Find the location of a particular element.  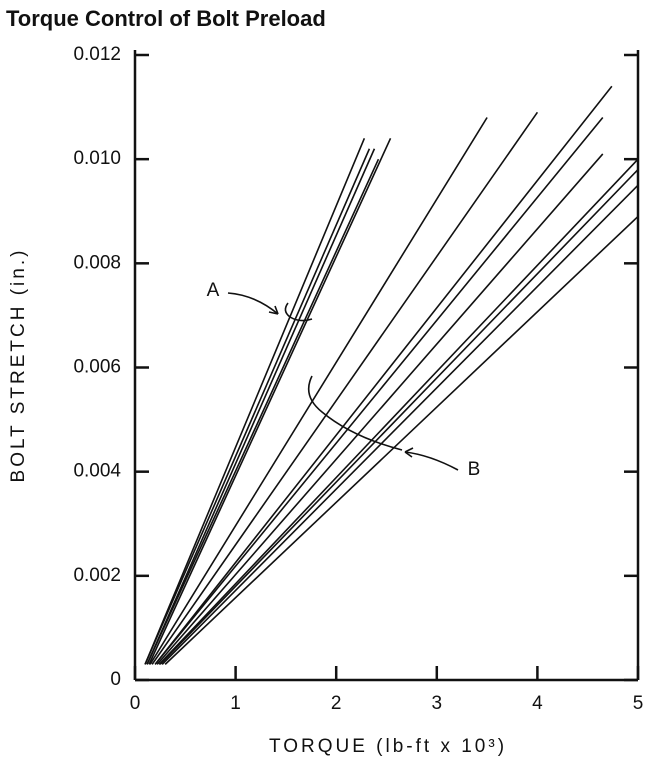

y-tick-label: 0.006 is located at coordinates (97, 367).